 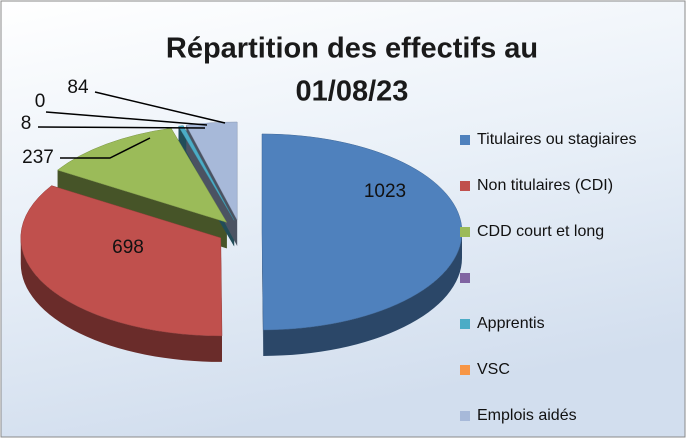 What do you see at coordinates (128, 247) in the screenshot?
I see `data-label: 698` at bounding box center [128, 247].